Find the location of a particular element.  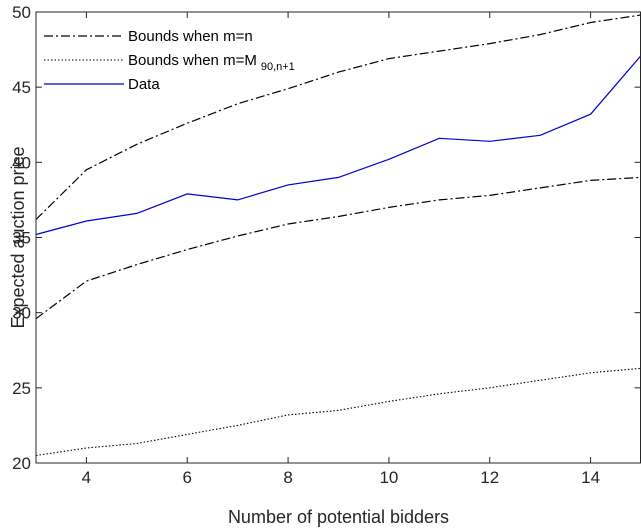

y-tick-label: 35 is located at coordinates (21, 238).